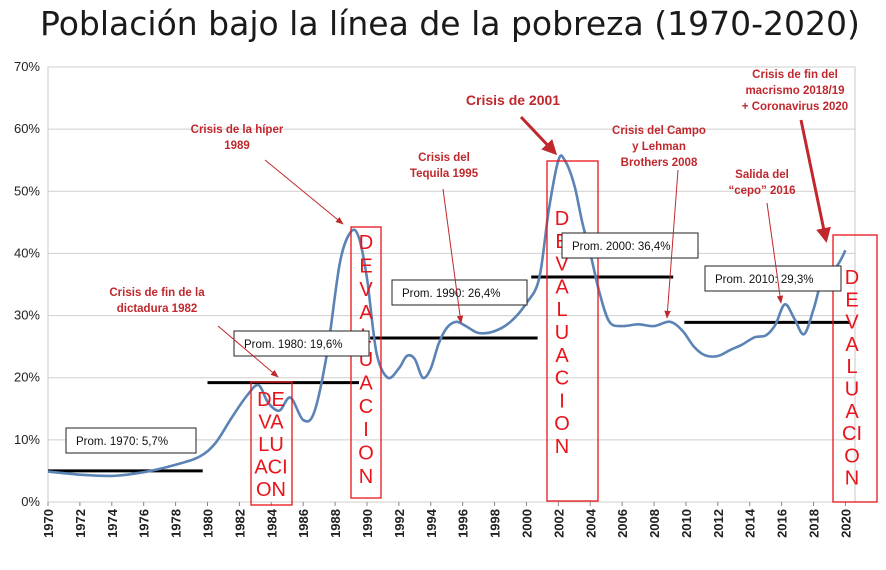  What do you see at coordinates (718, 523) in the screenshot?
I see `x-tick-label: 2012` at bounding box center [718, 523].